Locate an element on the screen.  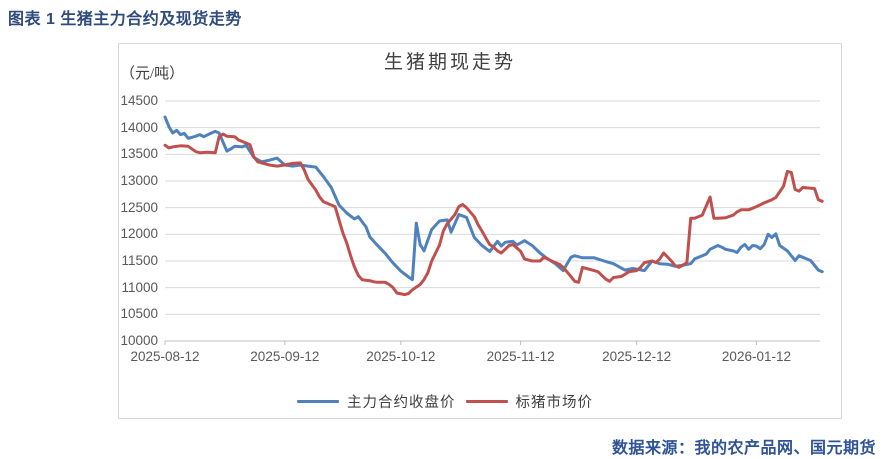
red-line-swatch is located at coordinates (486, 401).